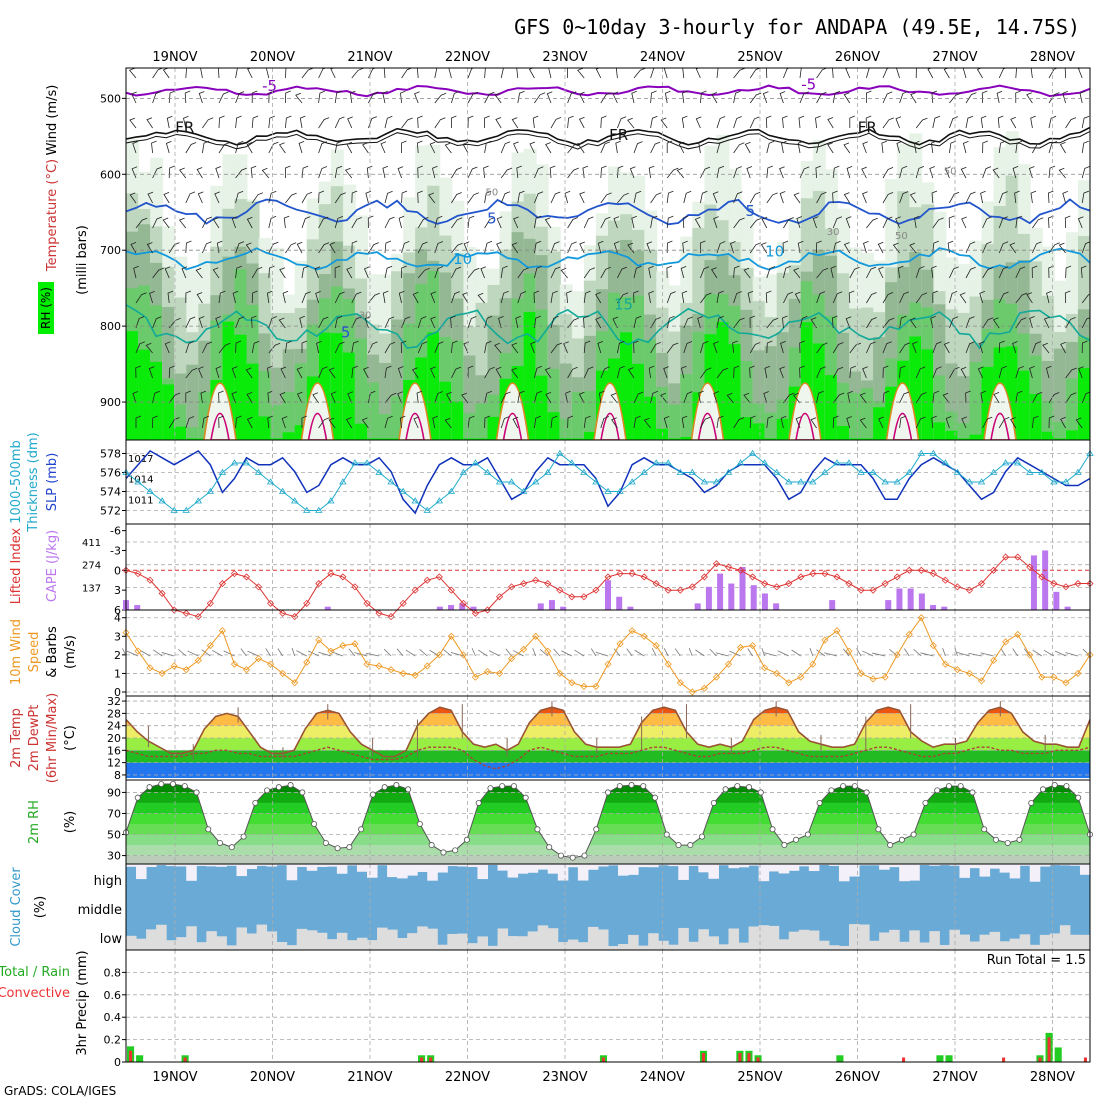 The width and height of the screenshot is (1100, 1100). I want to click on dry-plume, so click(317, 411).